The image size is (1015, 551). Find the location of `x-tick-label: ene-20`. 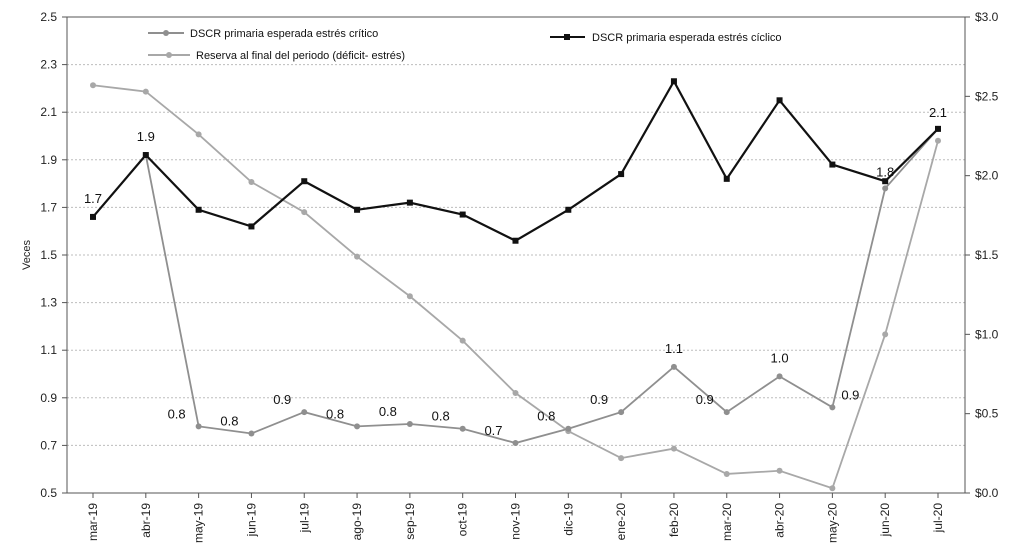

x-tick-label: ene-20 is located at coordinates (621, 522).